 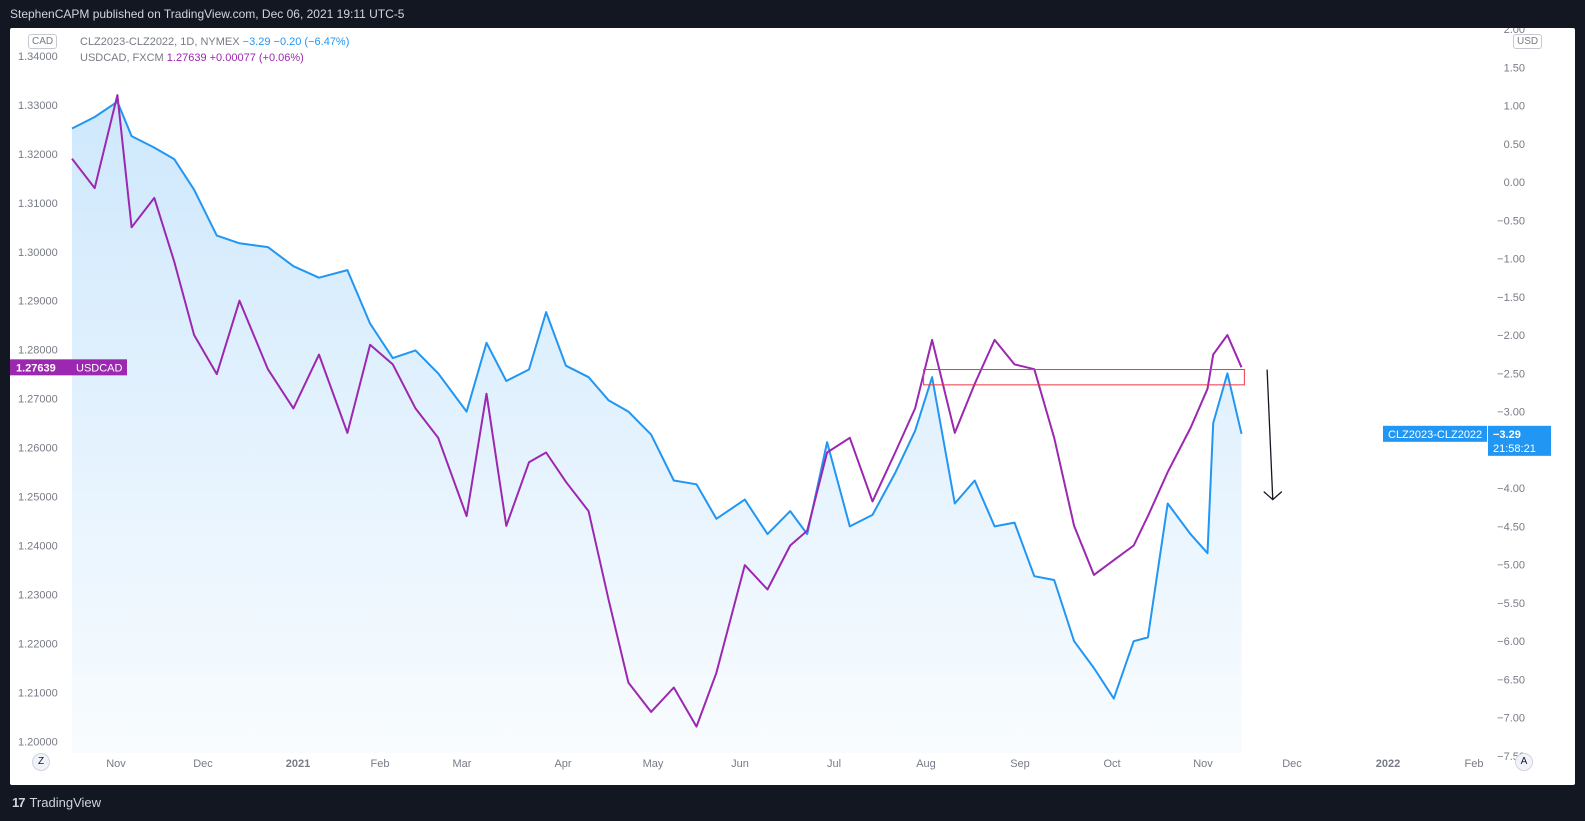 I want to click on left-tick-label: 1.34000, so click(x=38, y=57).